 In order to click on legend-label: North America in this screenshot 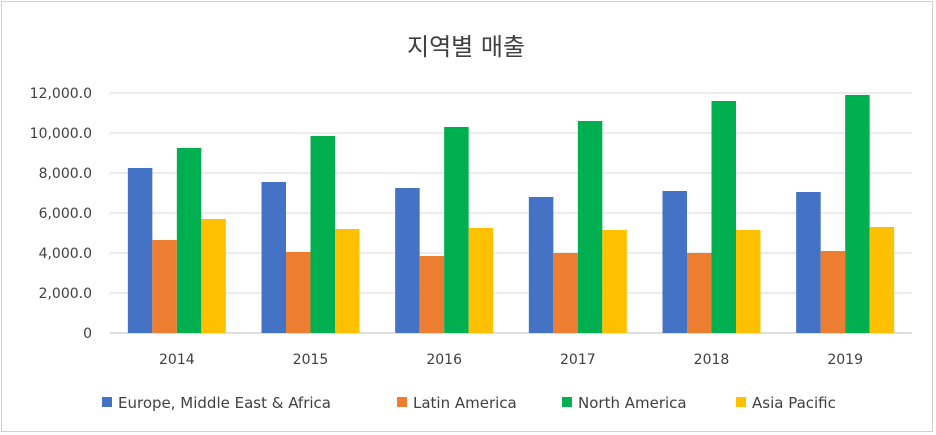, I will do `click(632, 403)`.